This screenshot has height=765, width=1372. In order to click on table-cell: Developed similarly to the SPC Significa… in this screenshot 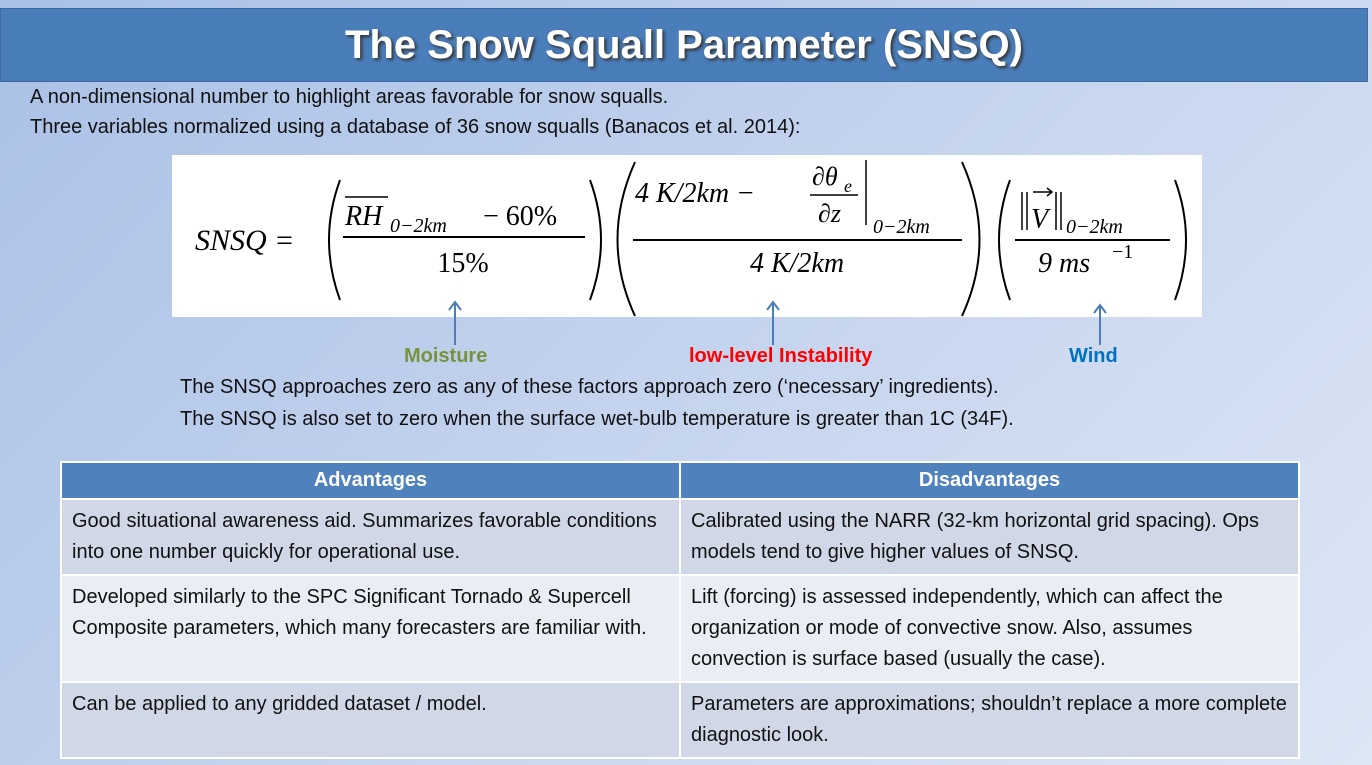, I will do `click(370, 628)`.